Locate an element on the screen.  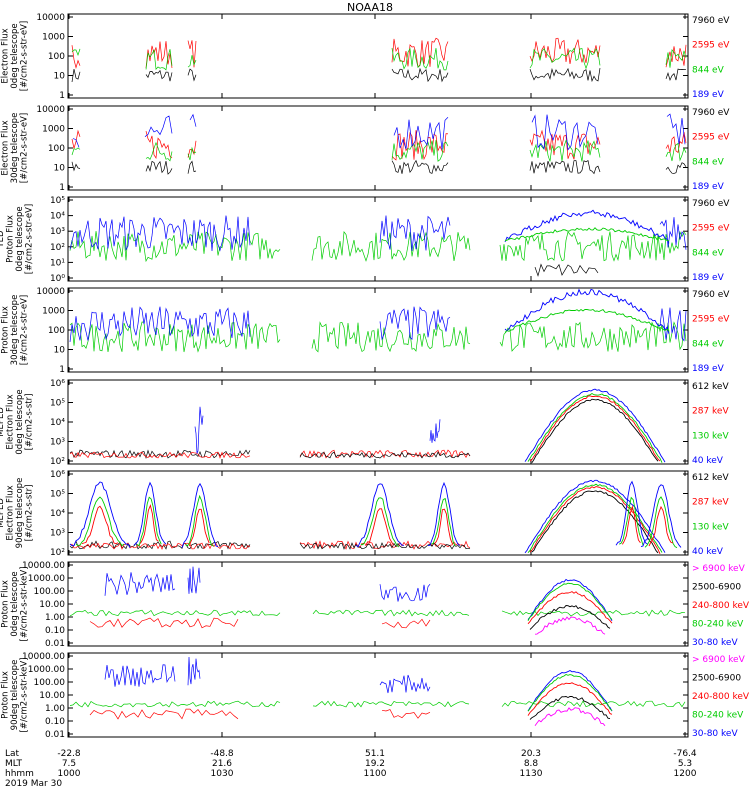
legend-entry: > 6900 keV is located at coordinates (719, 660).